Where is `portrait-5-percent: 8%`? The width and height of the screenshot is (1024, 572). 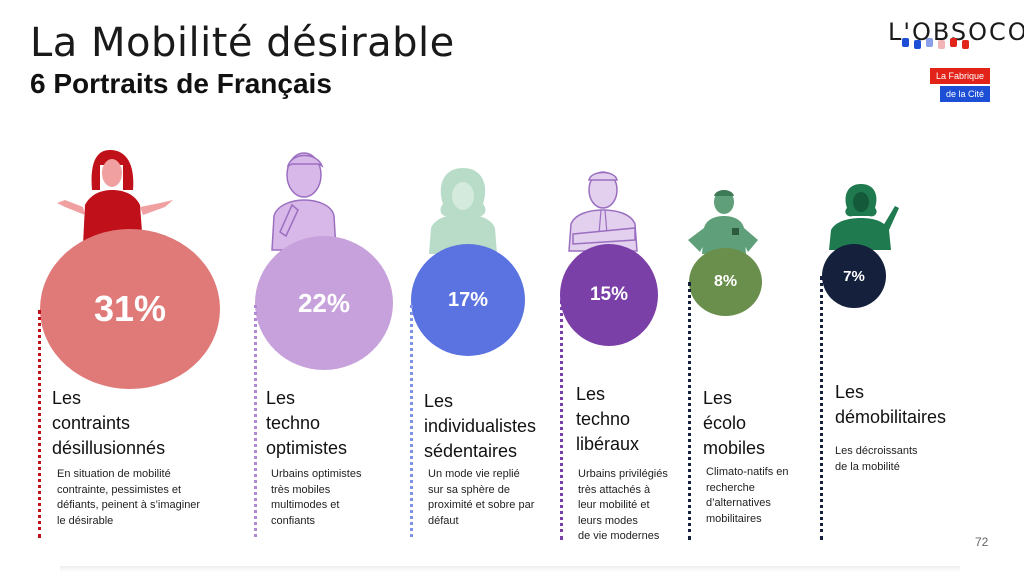 portrait-5-percent: 8% is located at coordinates (725, 281).